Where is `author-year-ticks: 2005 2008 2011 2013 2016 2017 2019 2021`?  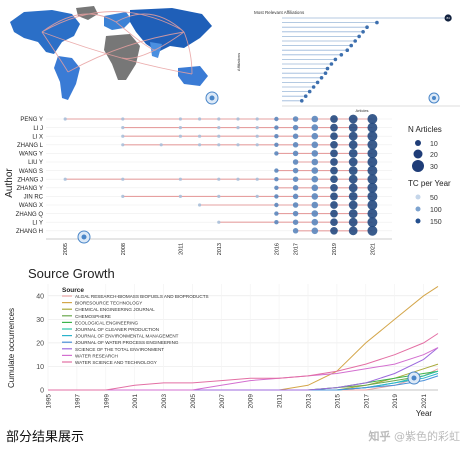 author-year-ticks: 2005 2008 2011 2013 2016 2017 2019 2021 is located at coordinates (219, 246).